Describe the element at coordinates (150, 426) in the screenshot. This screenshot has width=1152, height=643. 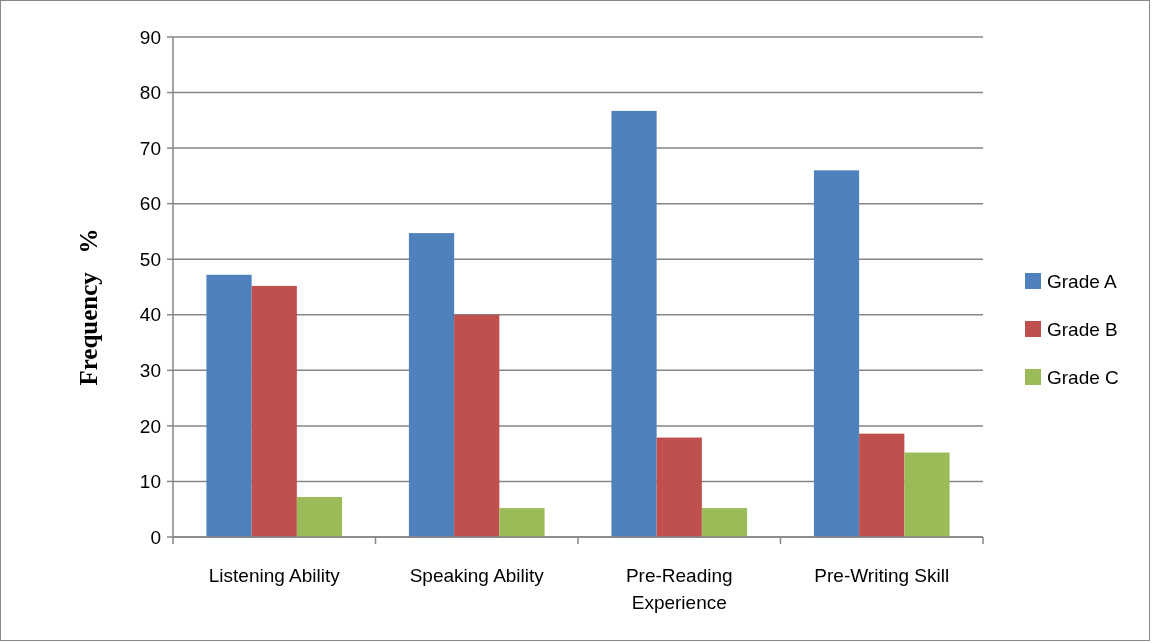
I see `y-tick-label: 20` at that location.